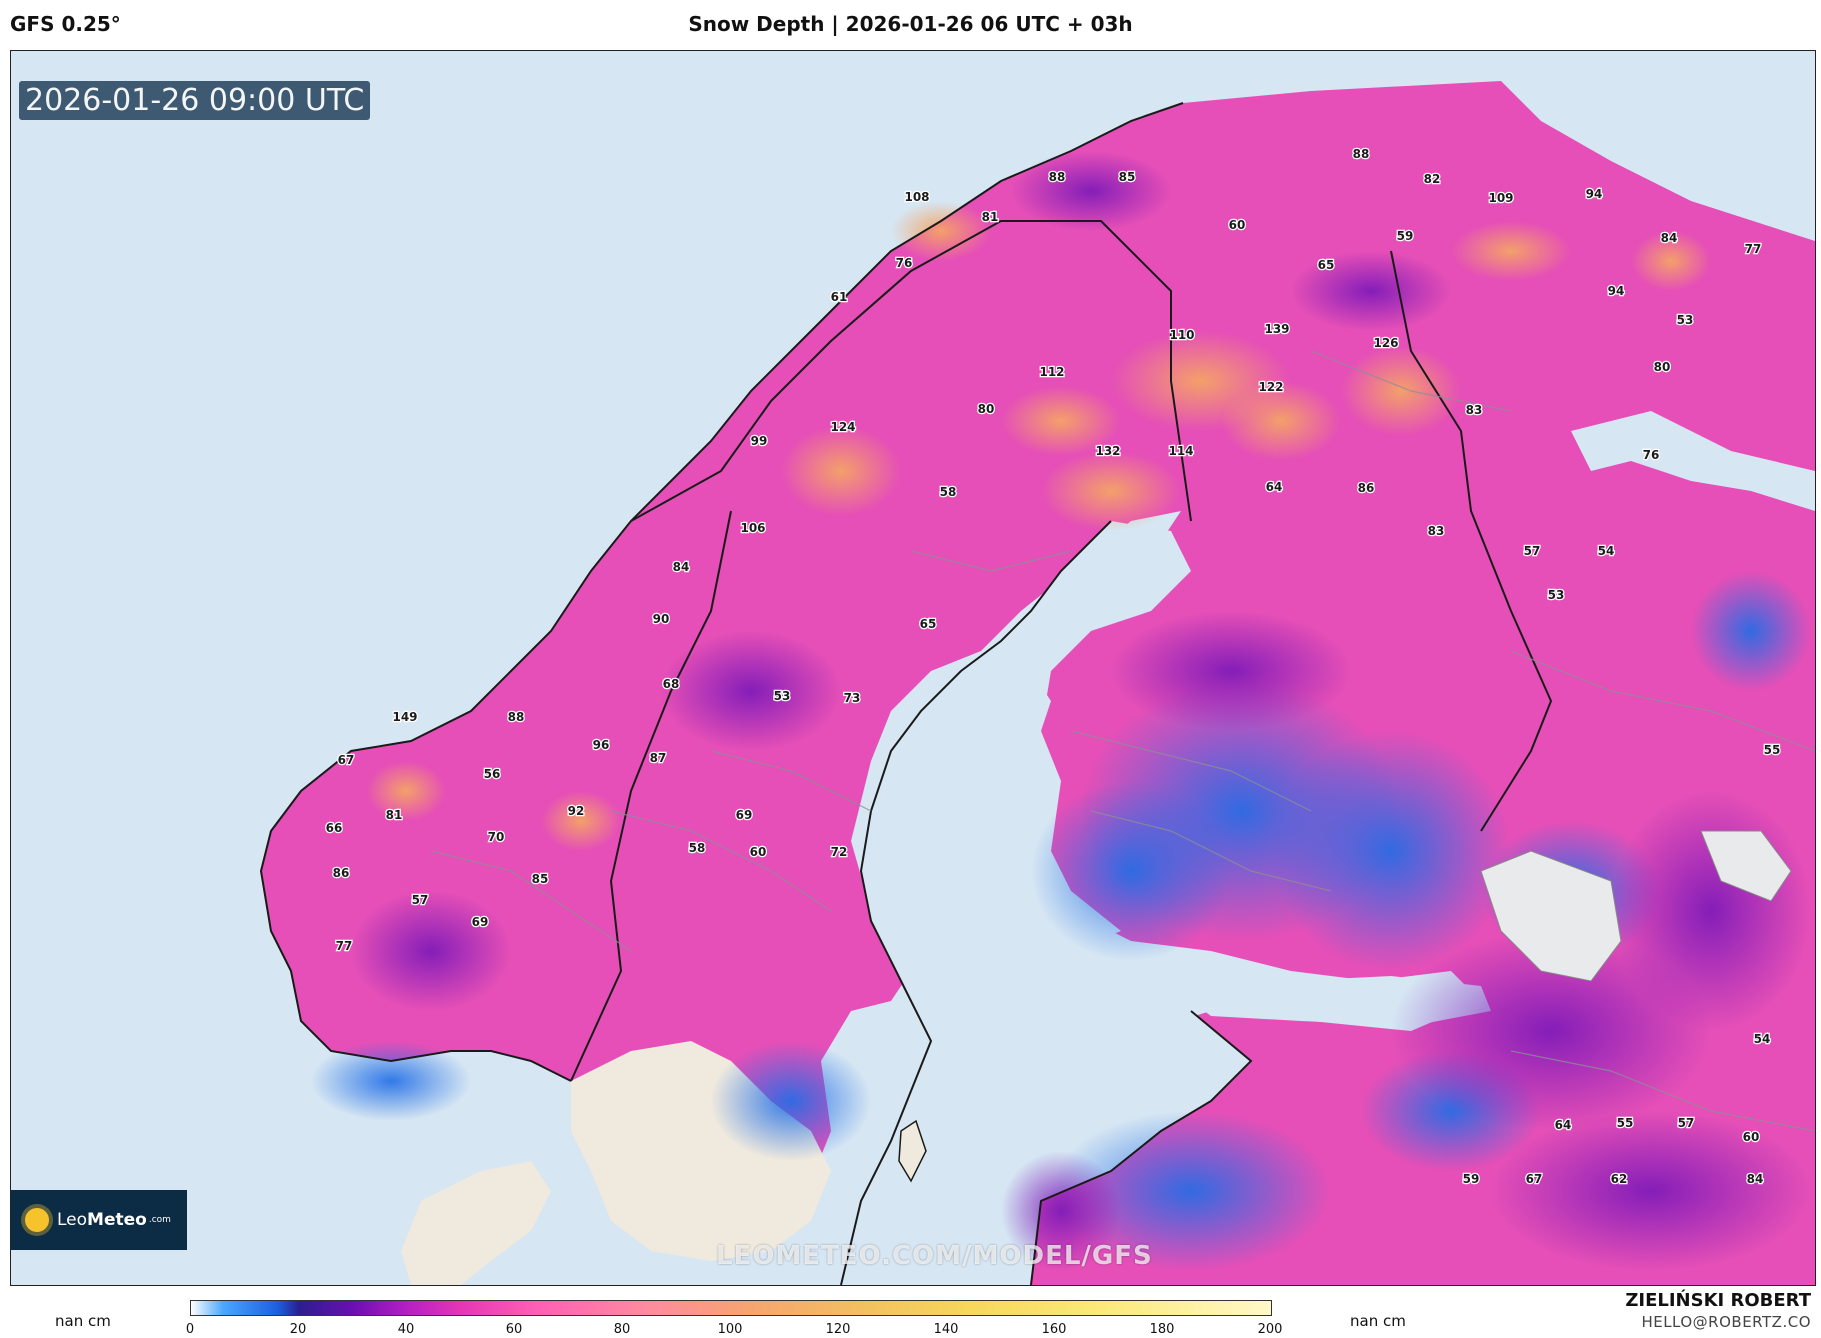  I want to click on lake-ladoga, so click(1551, 916).